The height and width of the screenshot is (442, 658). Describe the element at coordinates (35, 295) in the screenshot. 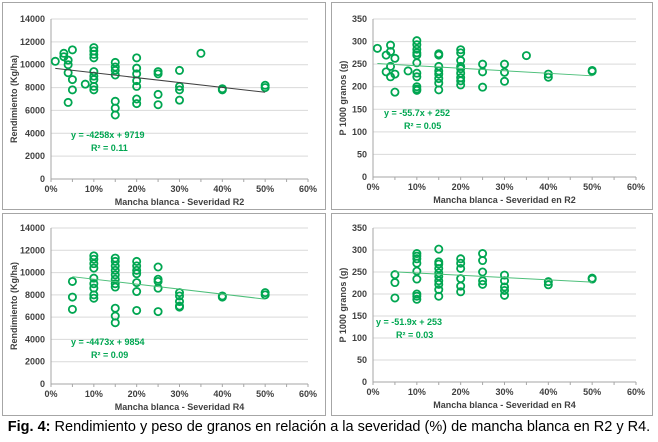

I see `y-tick-label: 8000` at that location.